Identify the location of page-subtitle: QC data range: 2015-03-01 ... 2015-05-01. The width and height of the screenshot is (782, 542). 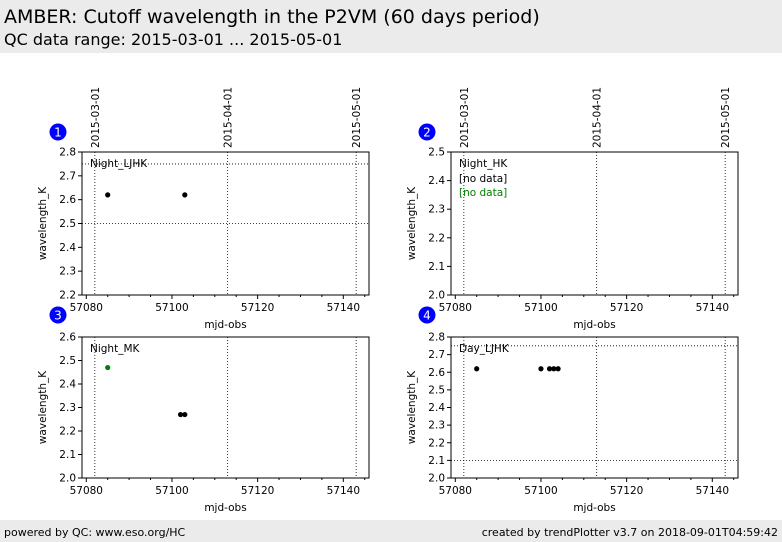
(173, 39).